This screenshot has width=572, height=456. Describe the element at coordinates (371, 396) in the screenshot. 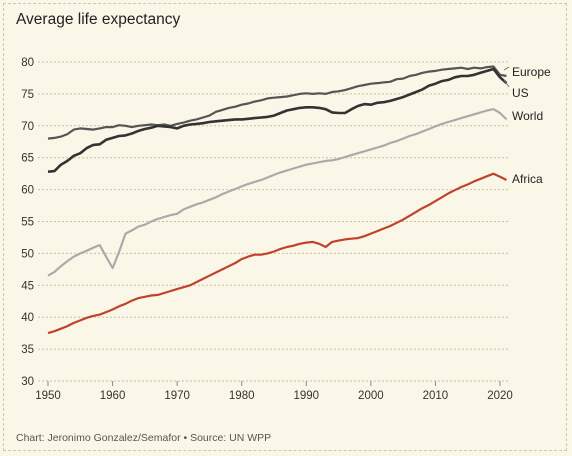

I see `x-tick-2000: 2000` at that location.